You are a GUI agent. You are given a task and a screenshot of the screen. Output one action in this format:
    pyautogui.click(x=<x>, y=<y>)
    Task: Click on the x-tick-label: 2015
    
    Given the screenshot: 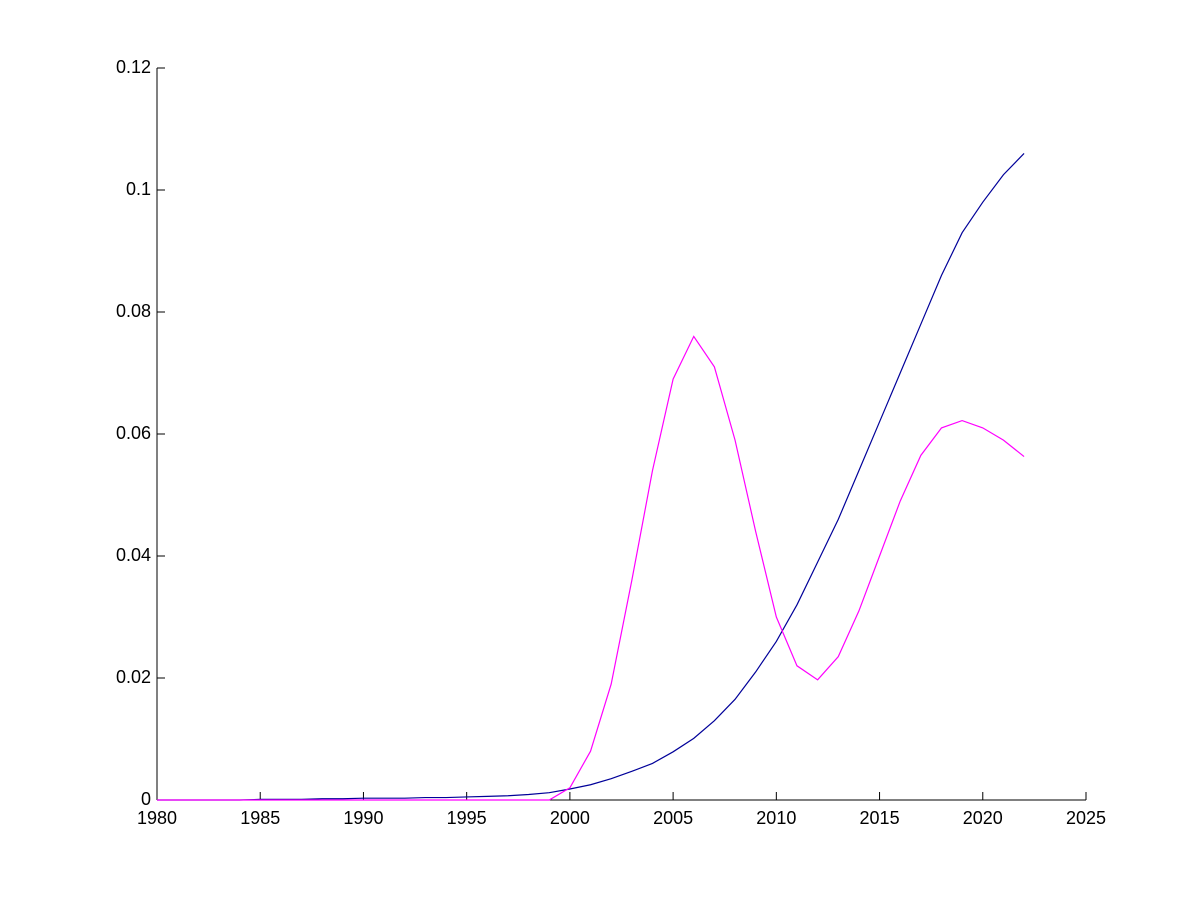 What is the action you would take?
    pyautogui.click(x=880, y=818)
    